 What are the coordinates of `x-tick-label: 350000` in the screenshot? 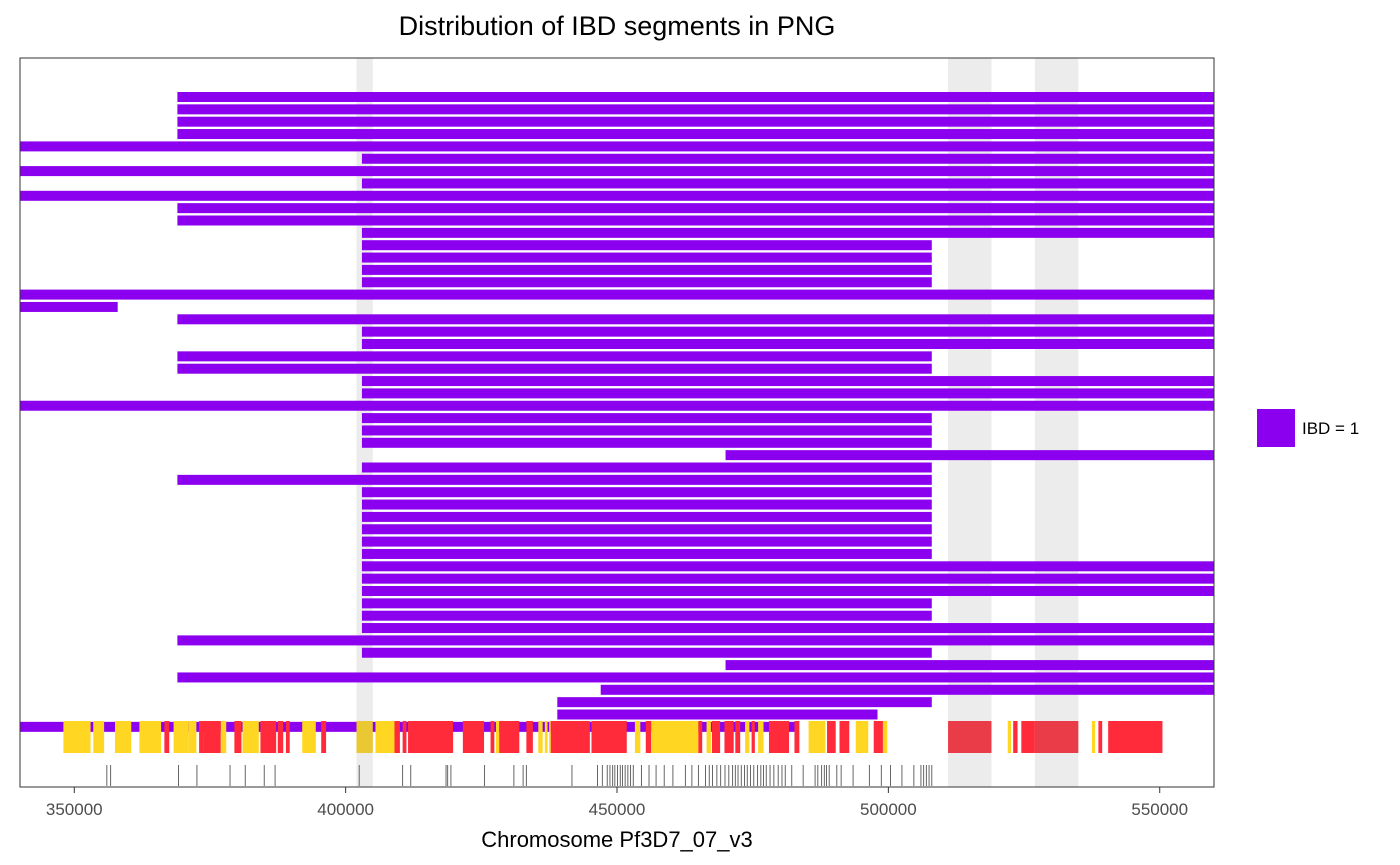 It's located at (74, 809).